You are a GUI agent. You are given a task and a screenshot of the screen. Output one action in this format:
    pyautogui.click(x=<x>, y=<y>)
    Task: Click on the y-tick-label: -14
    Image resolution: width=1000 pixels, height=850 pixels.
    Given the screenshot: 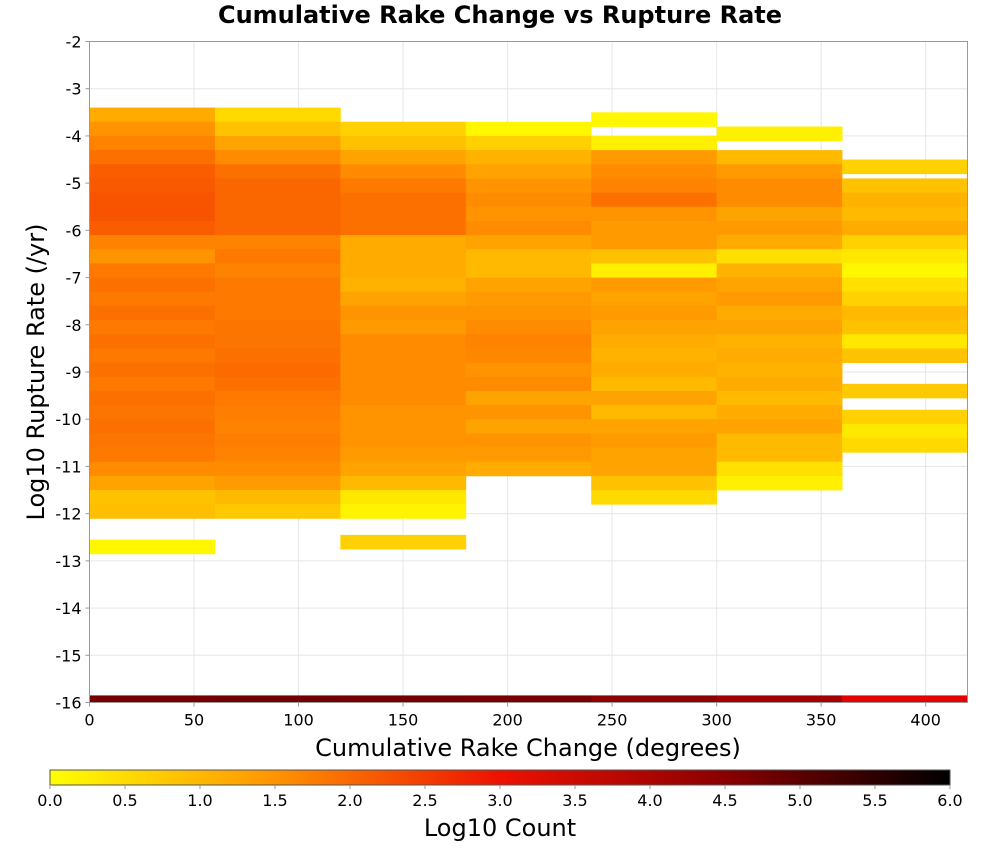 What is the action you would take?
    pyautogui.click(x=68, y=608)
    